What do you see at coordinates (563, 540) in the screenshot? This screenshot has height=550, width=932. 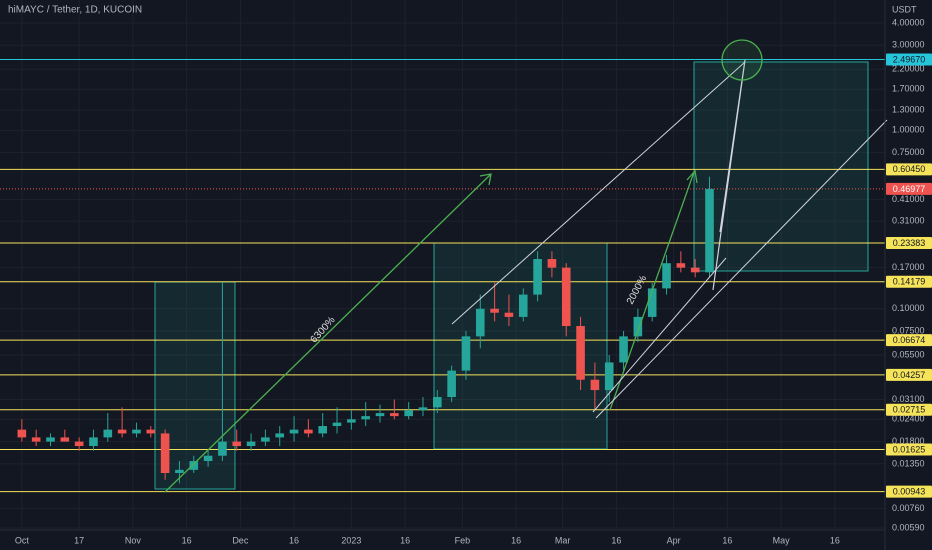 I see `x-tick-label: Mar` at bounding box center [563, 540].